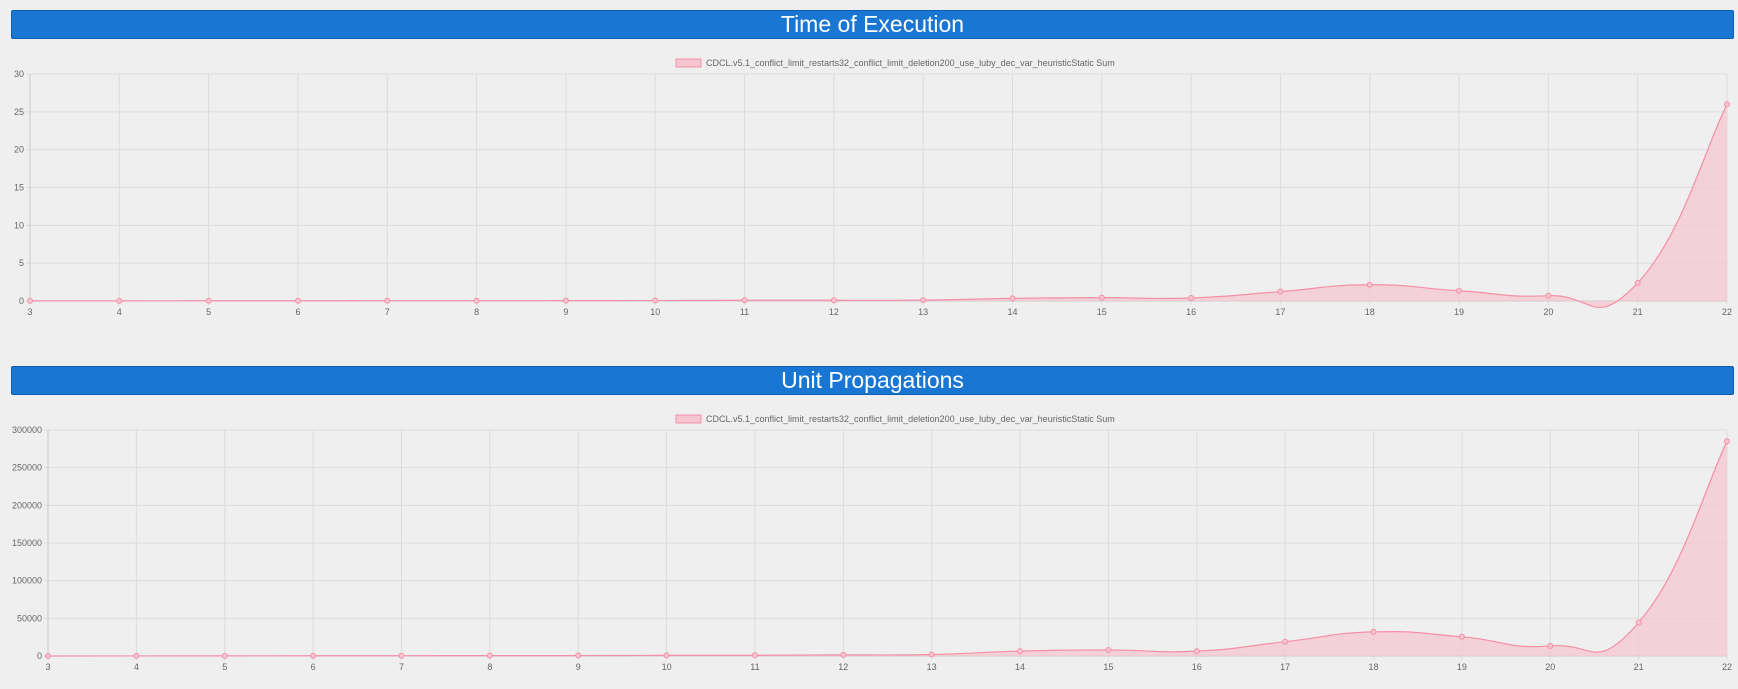  Describe the element at coordinates (19, 112) in the screenshot. I see `y-tick-label: 25` at that location.